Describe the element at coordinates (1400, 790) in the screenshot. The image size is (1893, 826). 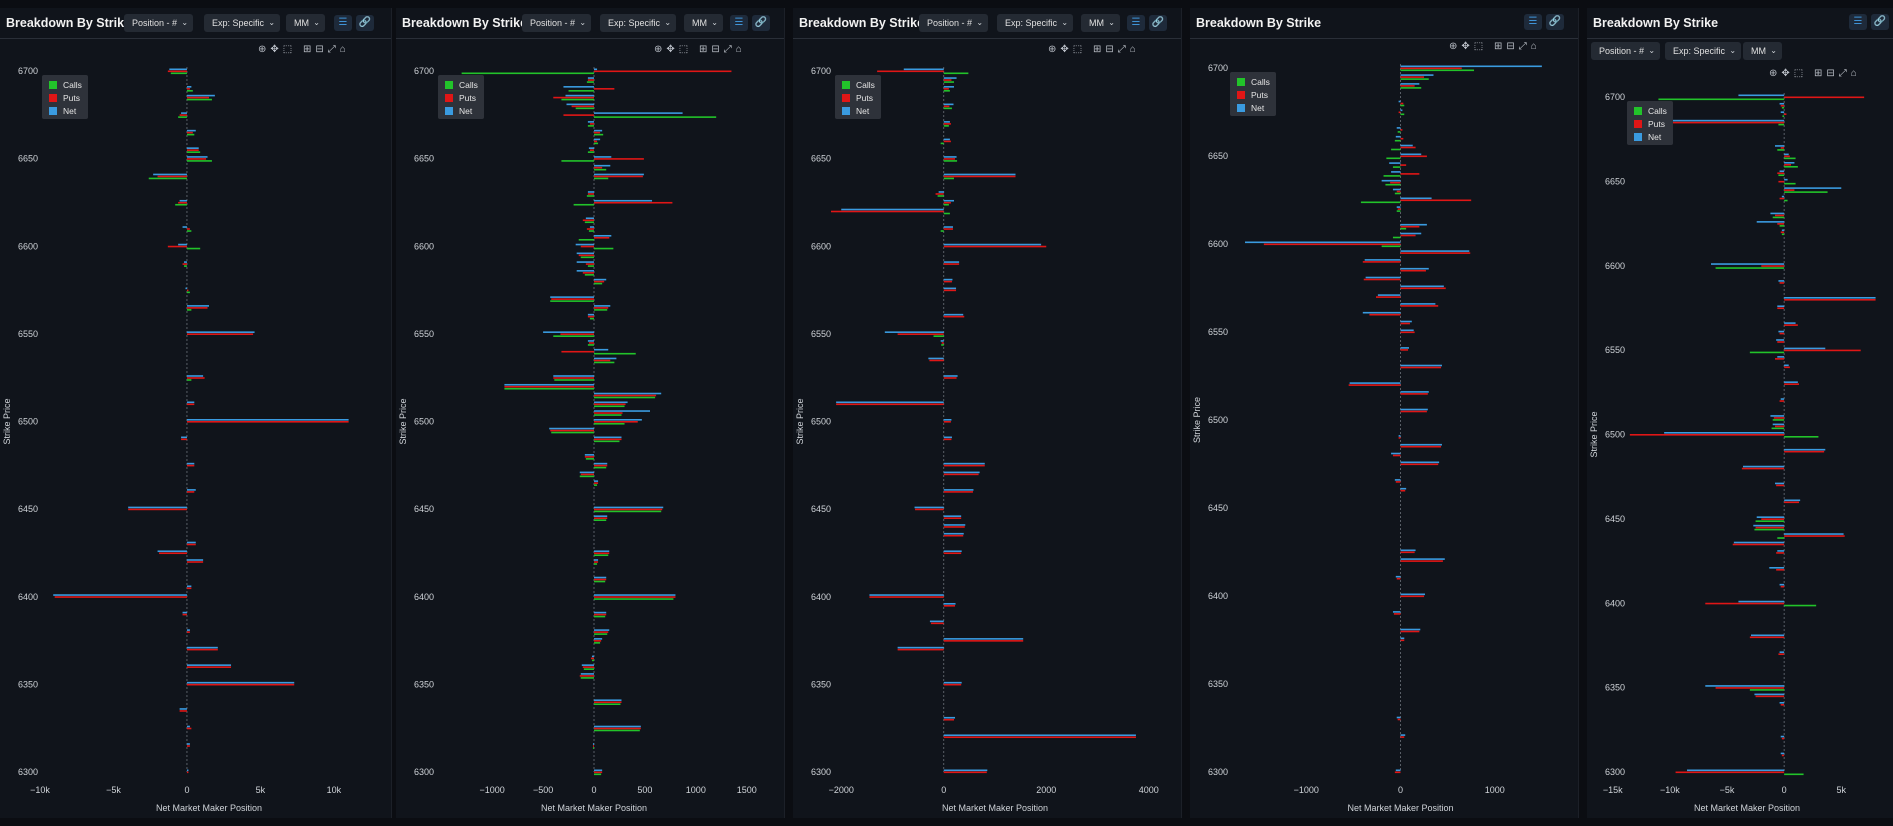
I see `x-tick-label: 0` at that location.